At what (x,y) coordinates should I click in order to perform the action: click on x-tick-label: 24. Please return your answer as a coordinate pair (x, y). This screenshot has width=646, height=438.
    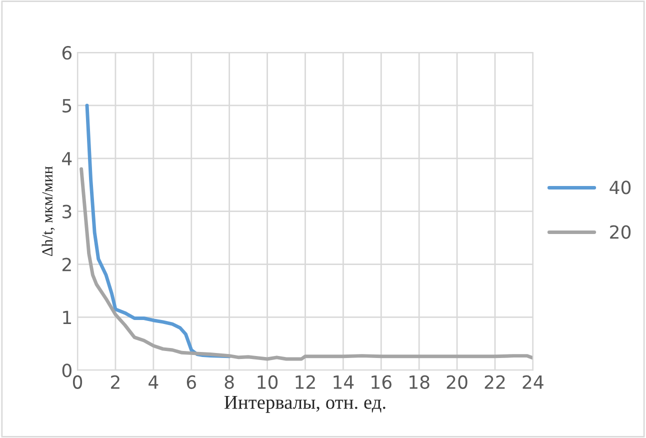
    Looking at the image, I should click on (533, 382).